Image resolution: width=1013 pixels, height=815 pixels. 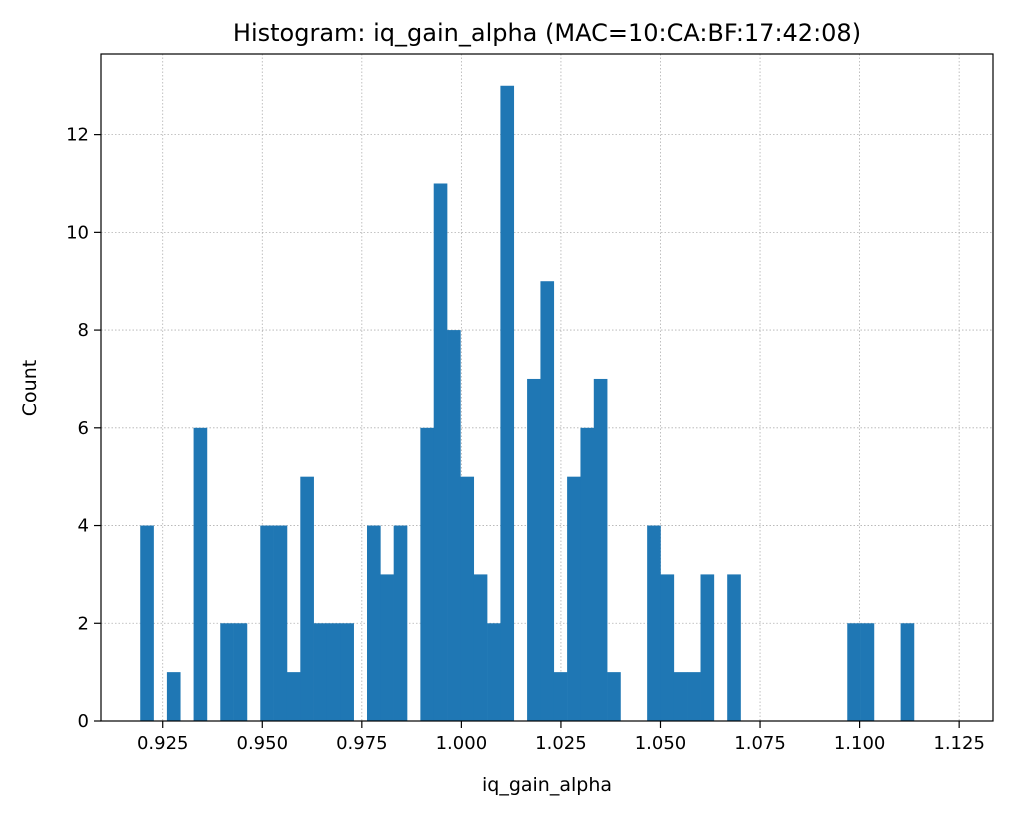 I want to click on x-tick-label: 0.950, so click(x=263, y=743).